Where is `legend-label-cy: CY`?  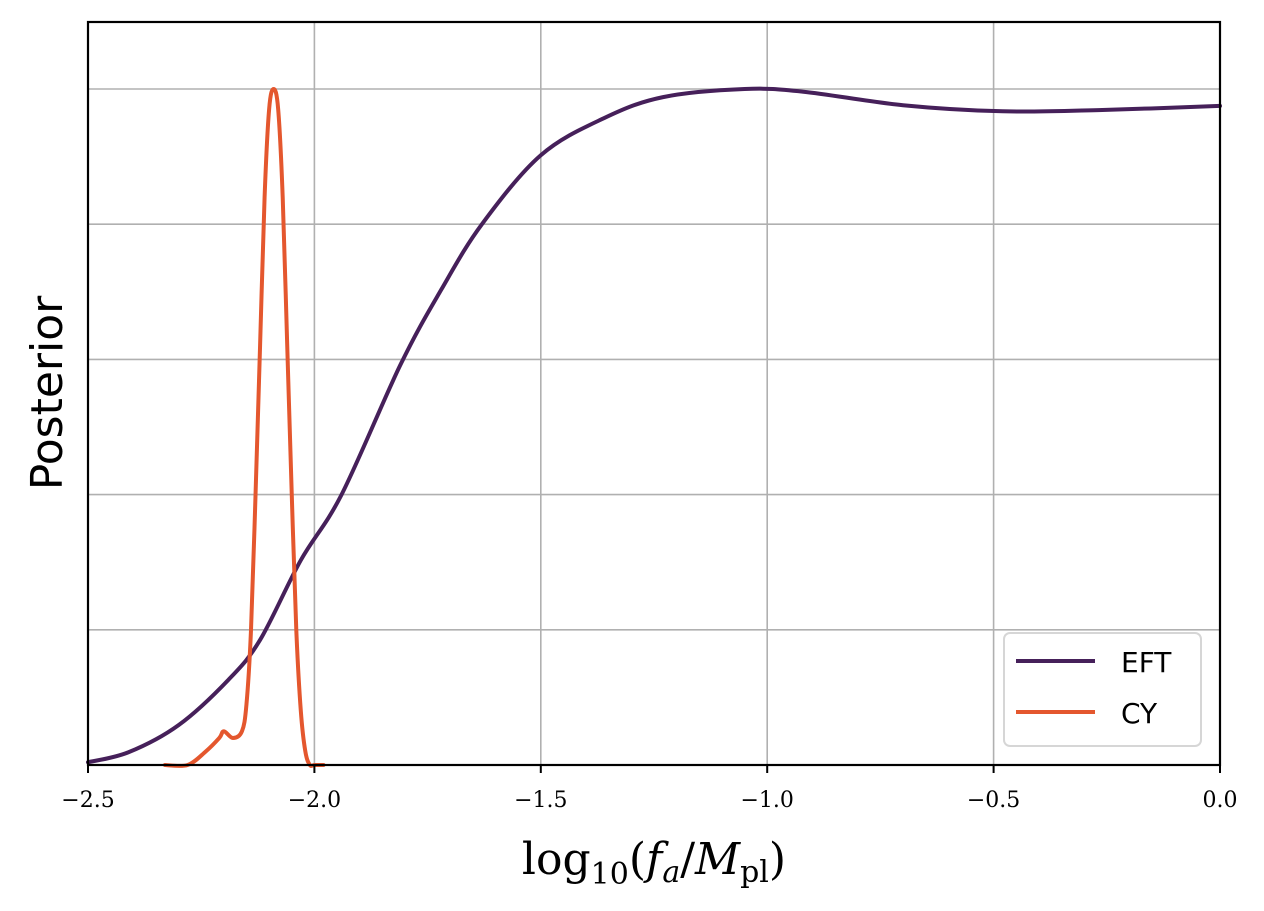 legend-label-cy: CY is located at coordinates (1139, 713).